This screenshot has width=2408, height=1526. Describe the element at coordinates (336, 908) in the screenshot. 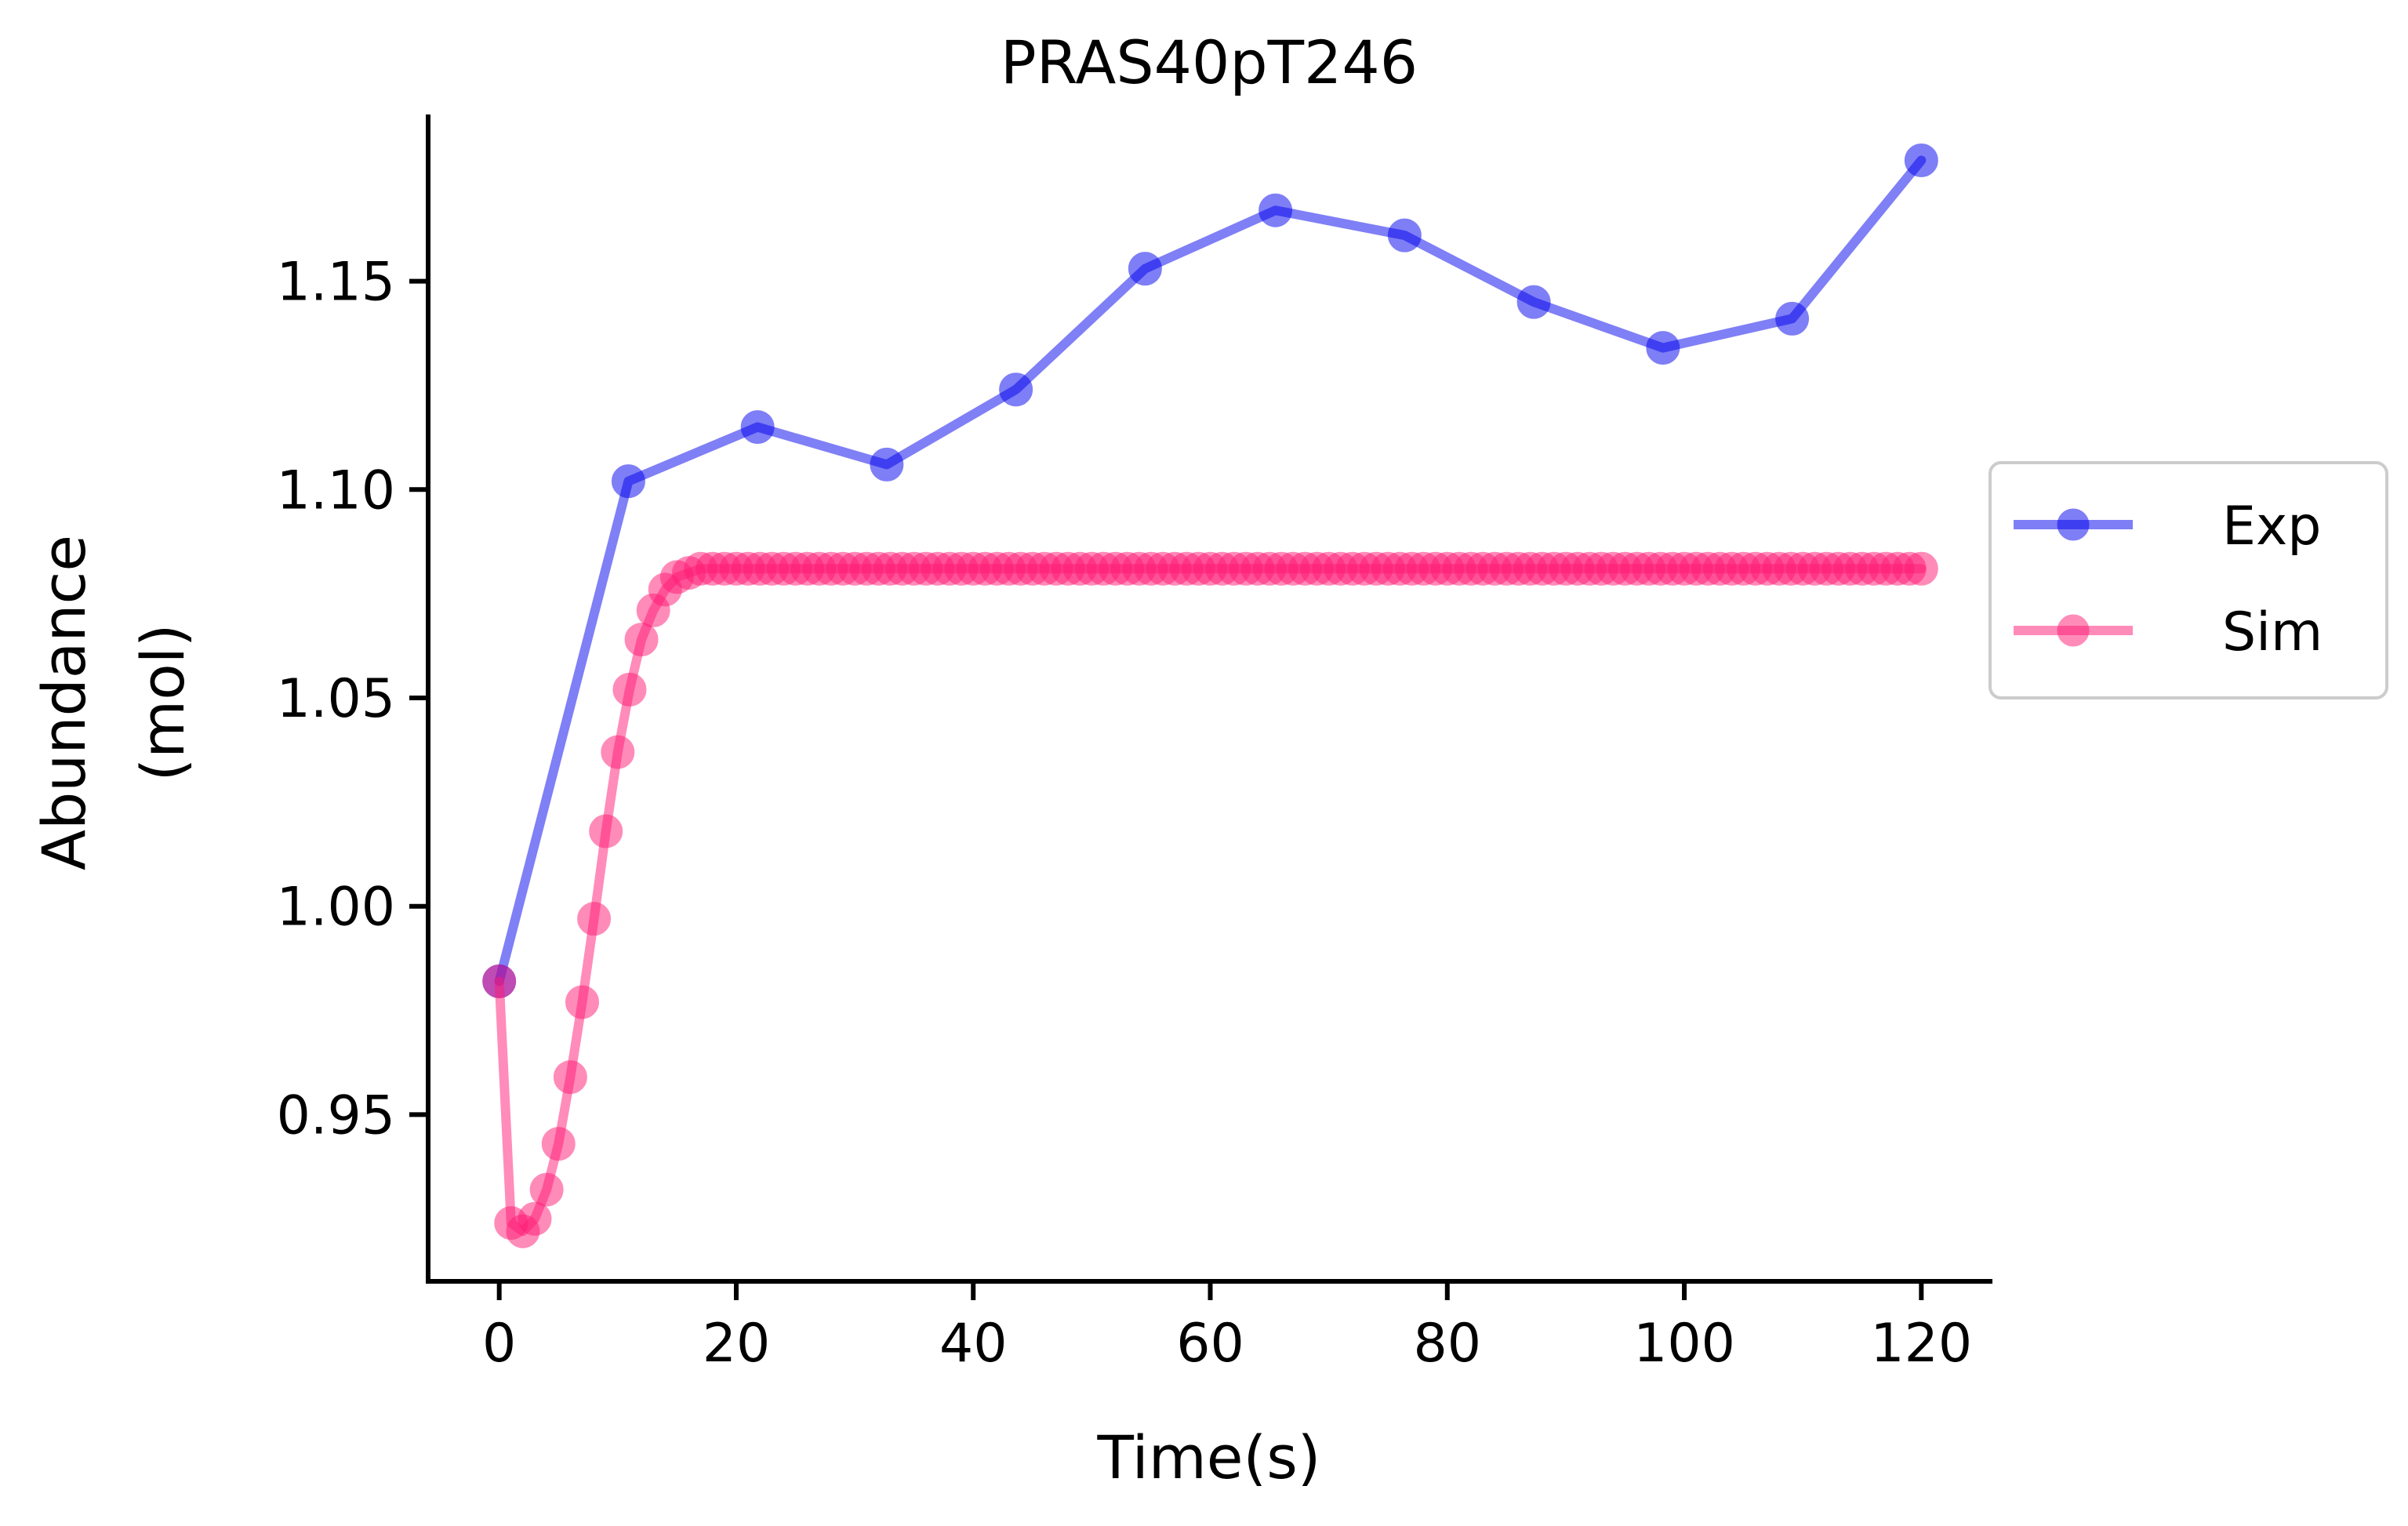

I see `y-tick-label: 1.00` at that location.